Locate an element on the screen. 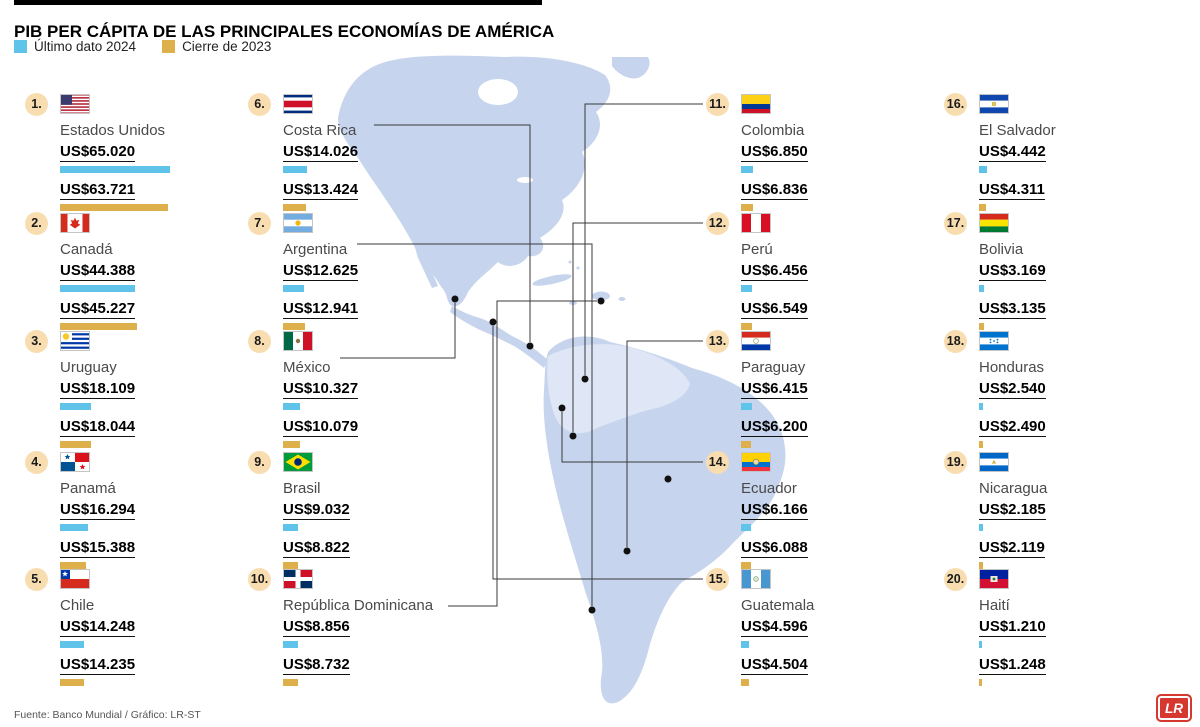 This screenshot has height=727, width=1200. country-name: Ecuador is located at coordinates (769, 488).